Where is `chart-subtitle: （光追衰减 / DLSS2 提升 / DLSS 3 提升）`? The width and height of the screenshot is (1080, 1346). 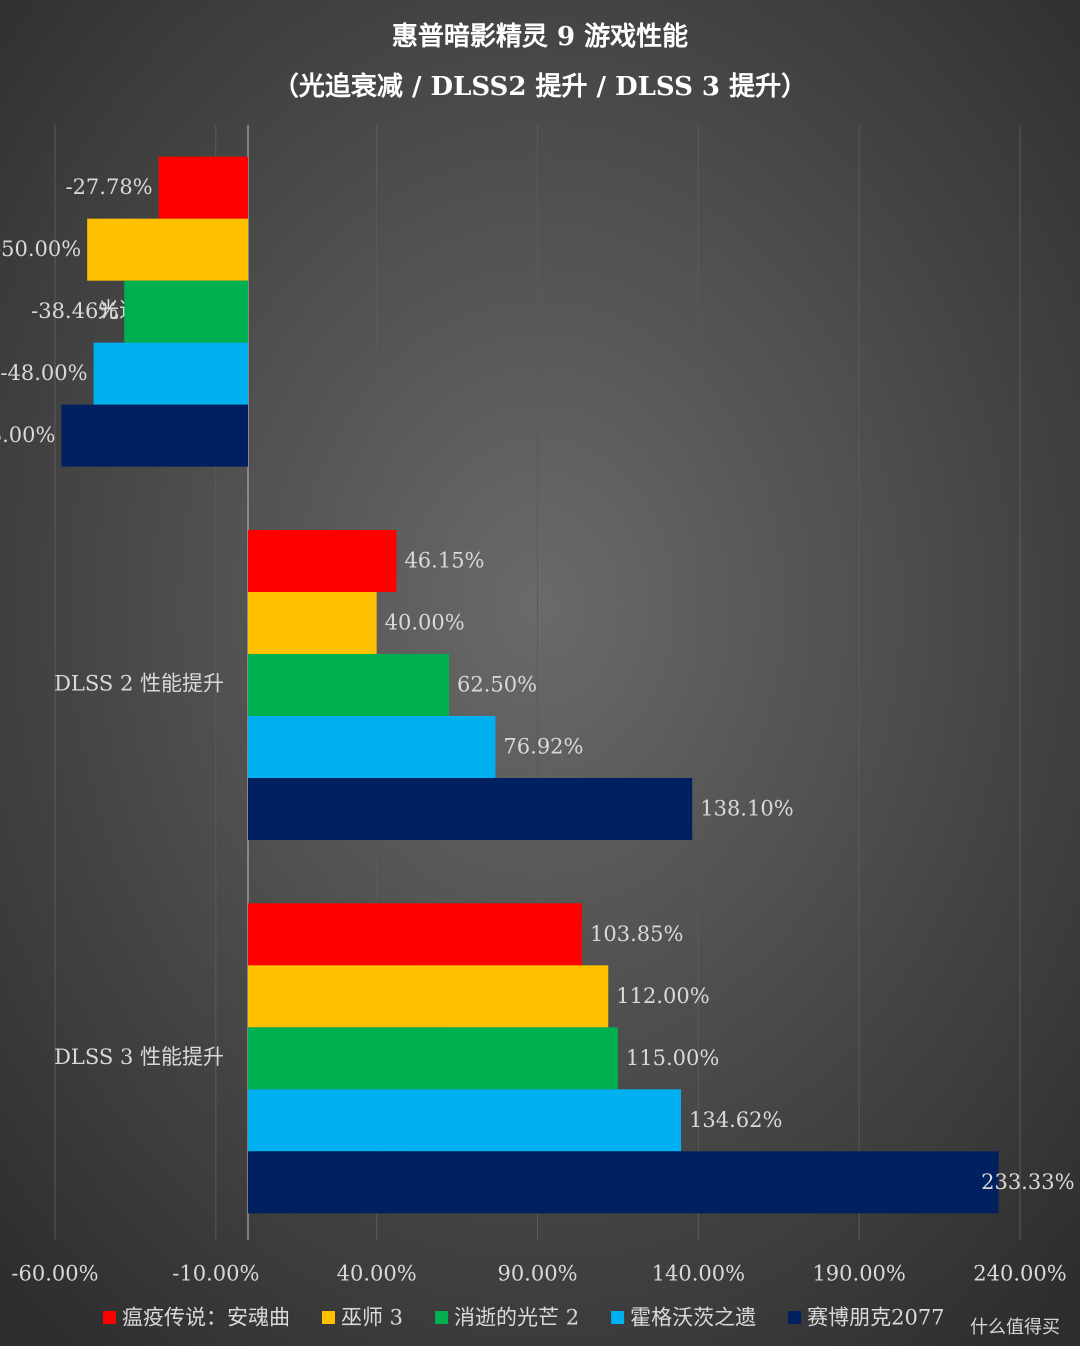
chart-subtitle: （光追衰减 / DLSS2 提升 / DLSS 3 提升） is located at coordinates (540, 86).